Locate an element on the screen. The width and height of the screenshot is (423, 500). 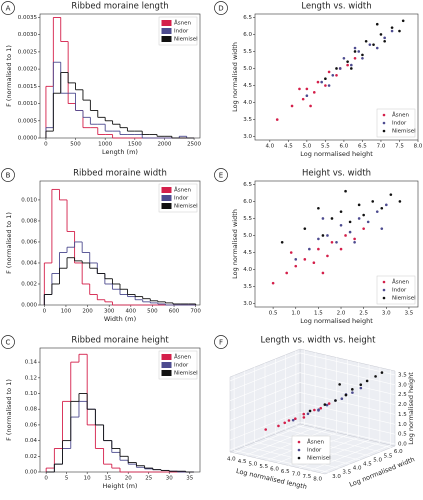
x-tick-label: 2000 is located at coordinates (164, 145).